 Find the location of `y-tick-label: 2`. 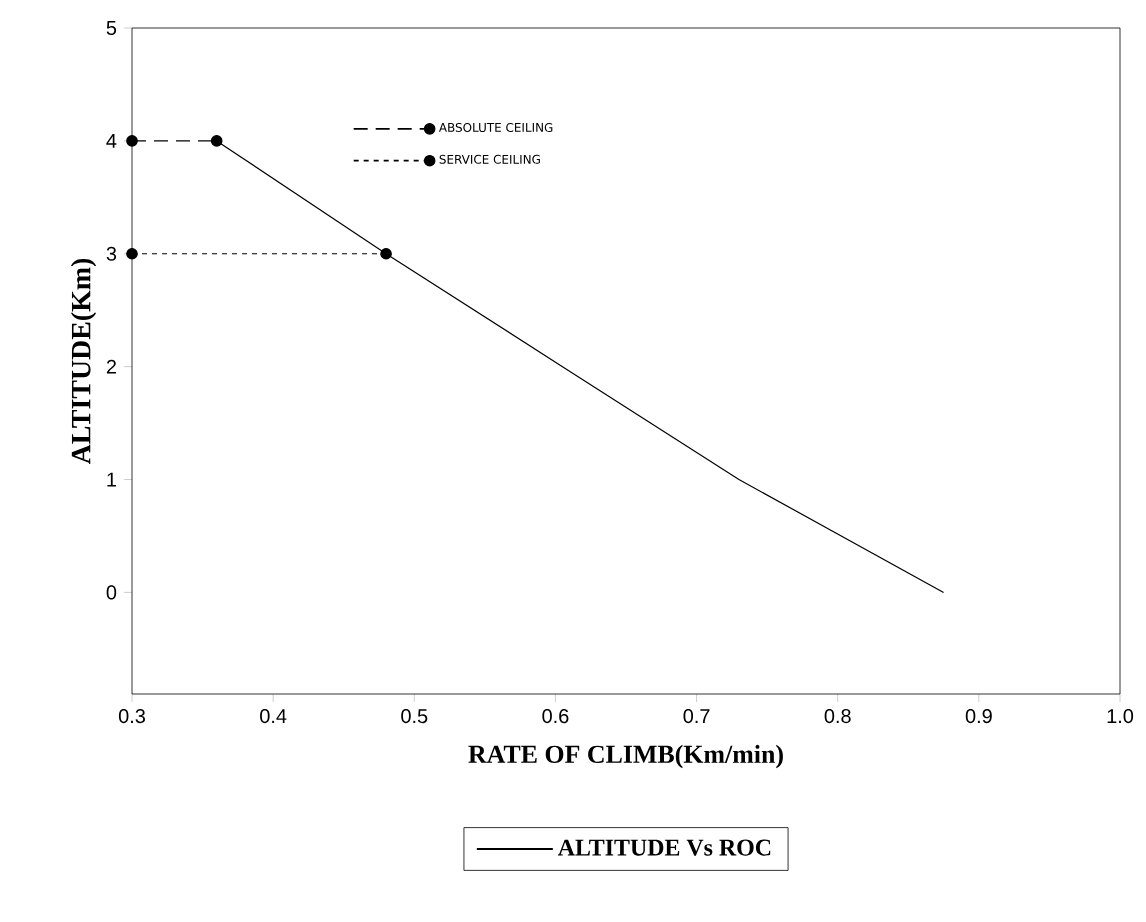

y-tick-label: 2 is located at coordinates (111, 366).